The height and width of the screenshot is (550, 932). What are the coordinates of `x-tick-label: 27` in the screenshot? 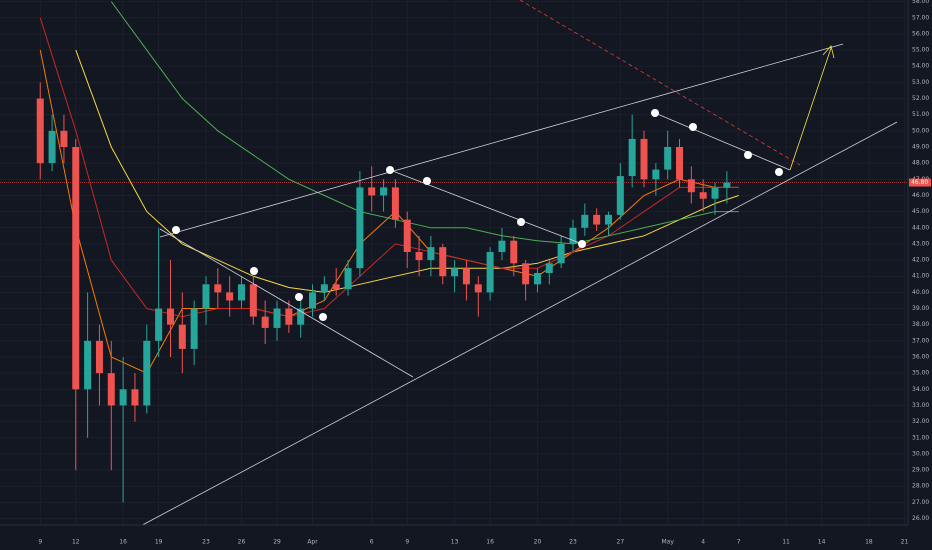 It's located at (621, 542).